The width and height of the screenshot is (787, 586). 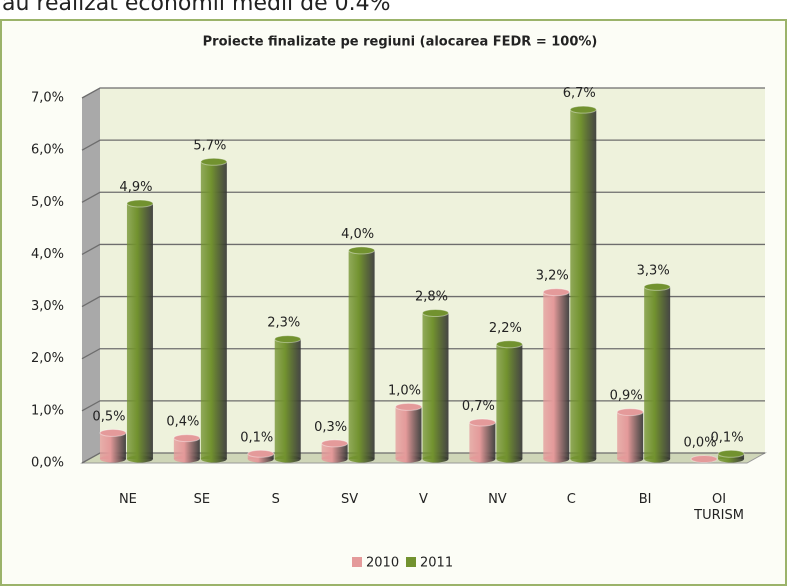 I want to click on data-label: 1,0%, so click(x=404, y=390).